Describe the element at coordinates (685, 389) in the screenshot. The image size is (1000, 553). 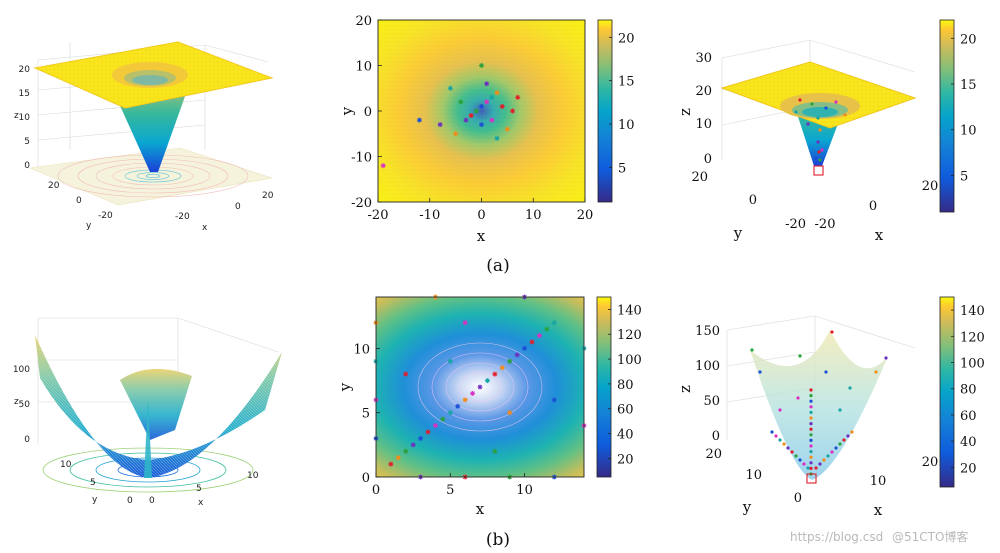
I see `b-right-z-label: z` at that location.